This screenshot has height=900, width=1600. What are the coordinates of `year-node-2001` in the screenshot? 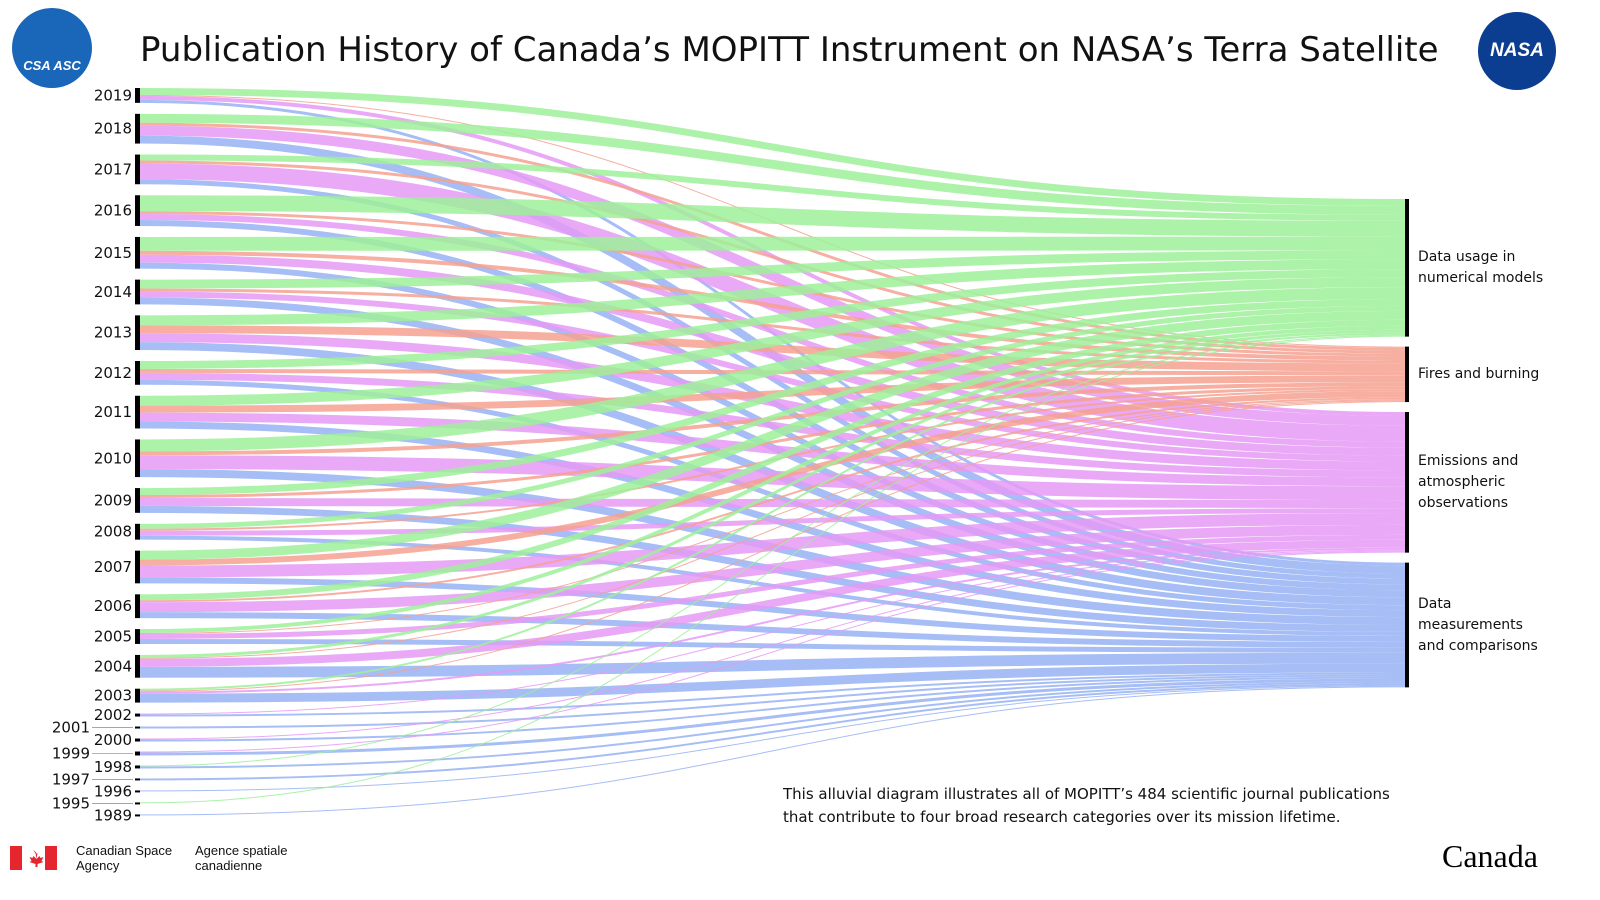 It's located at (137, 727).